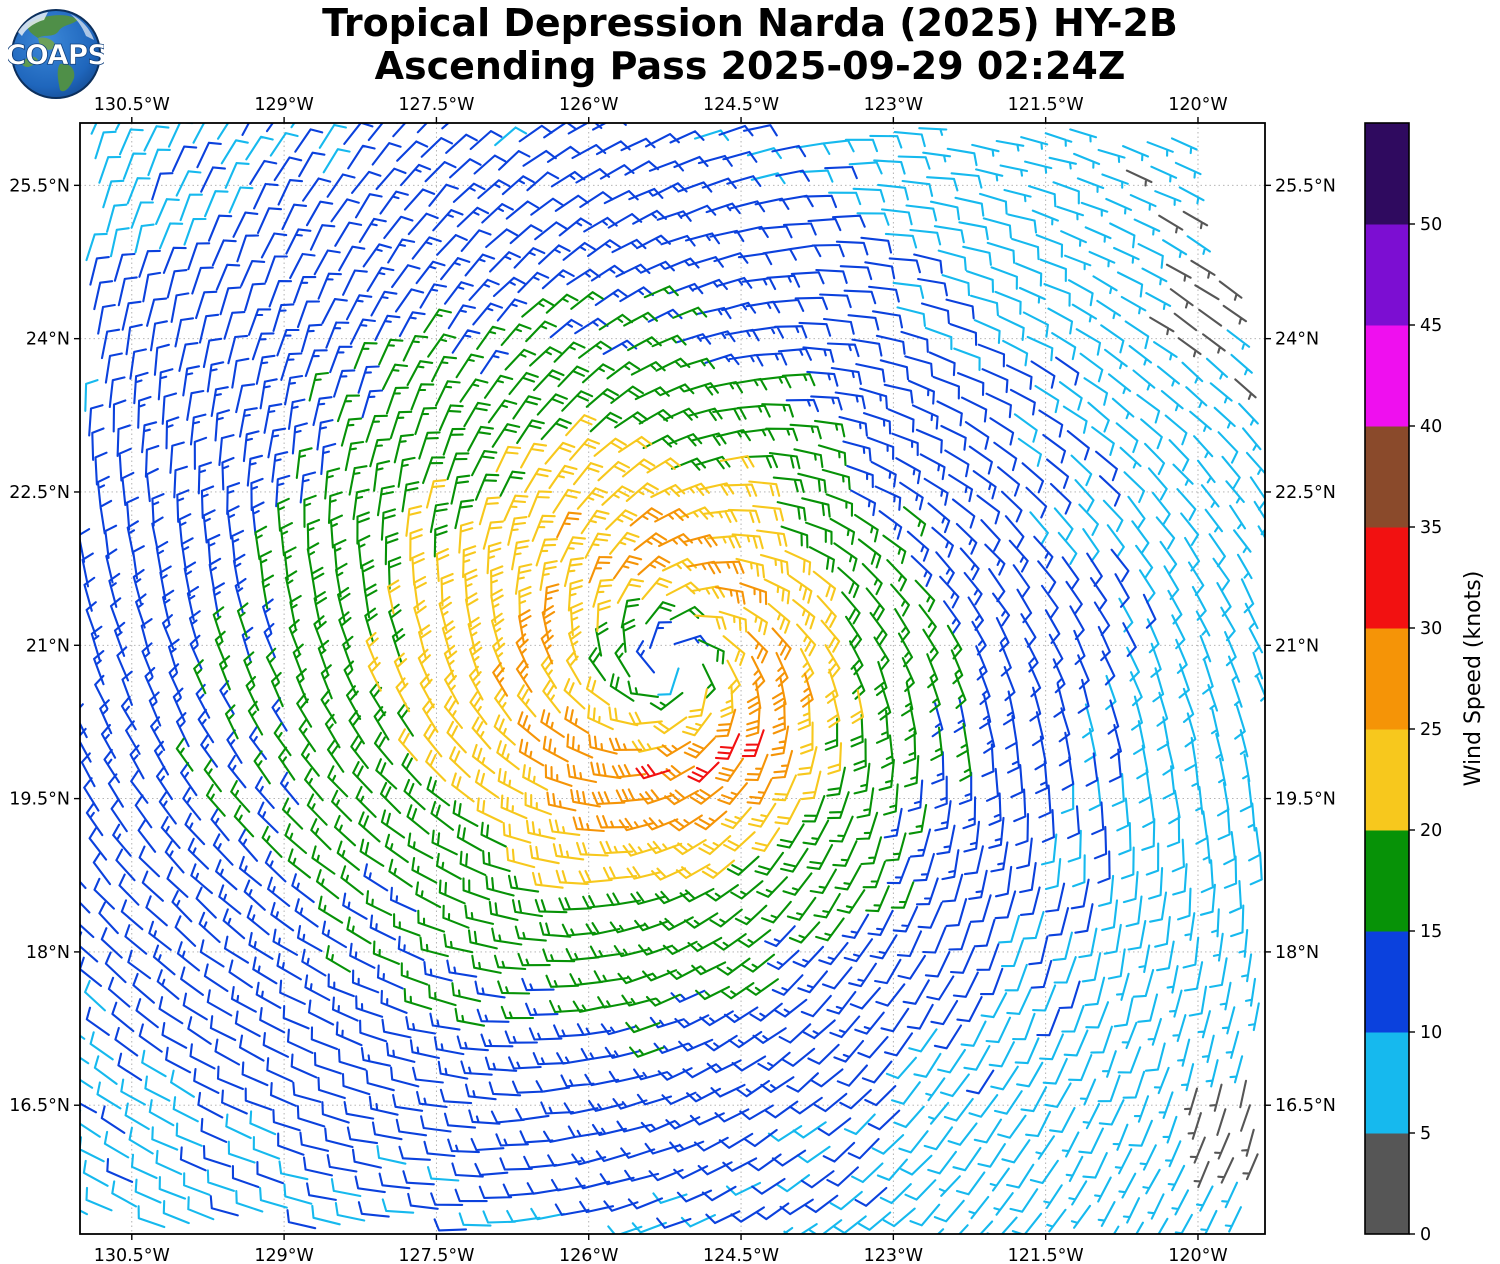 This screenshot has width=1500, height=1264. What do you see at coordinates (1425, 683) in the screenshot?
I see `colorbar: 0 5 10 15 20 25 30 35 40 45 50 Wind Speed (knots)` at bounding box center [1425, 683].